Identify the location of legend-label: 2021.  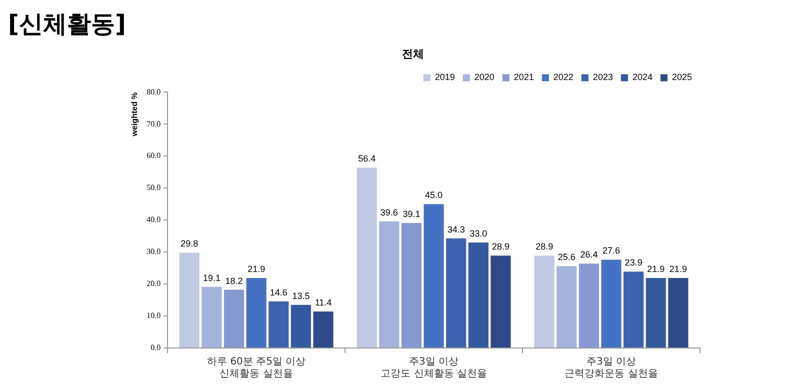
(524, 77).